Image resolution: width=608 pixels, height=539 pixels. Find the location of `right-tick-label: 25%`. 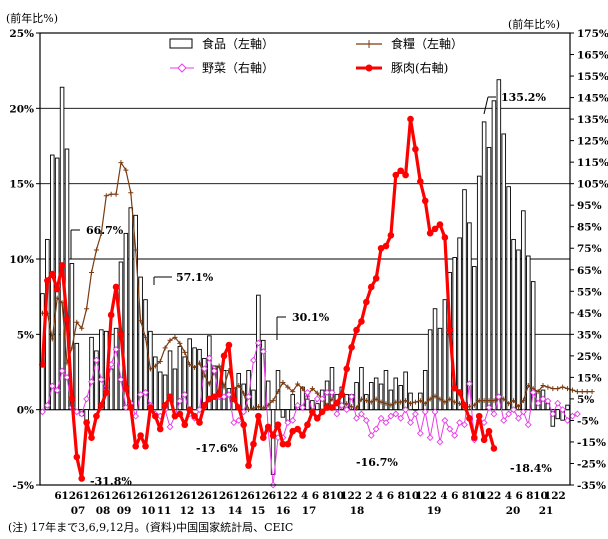

right-tick-label: 25% is located at coordinates (589, 357).